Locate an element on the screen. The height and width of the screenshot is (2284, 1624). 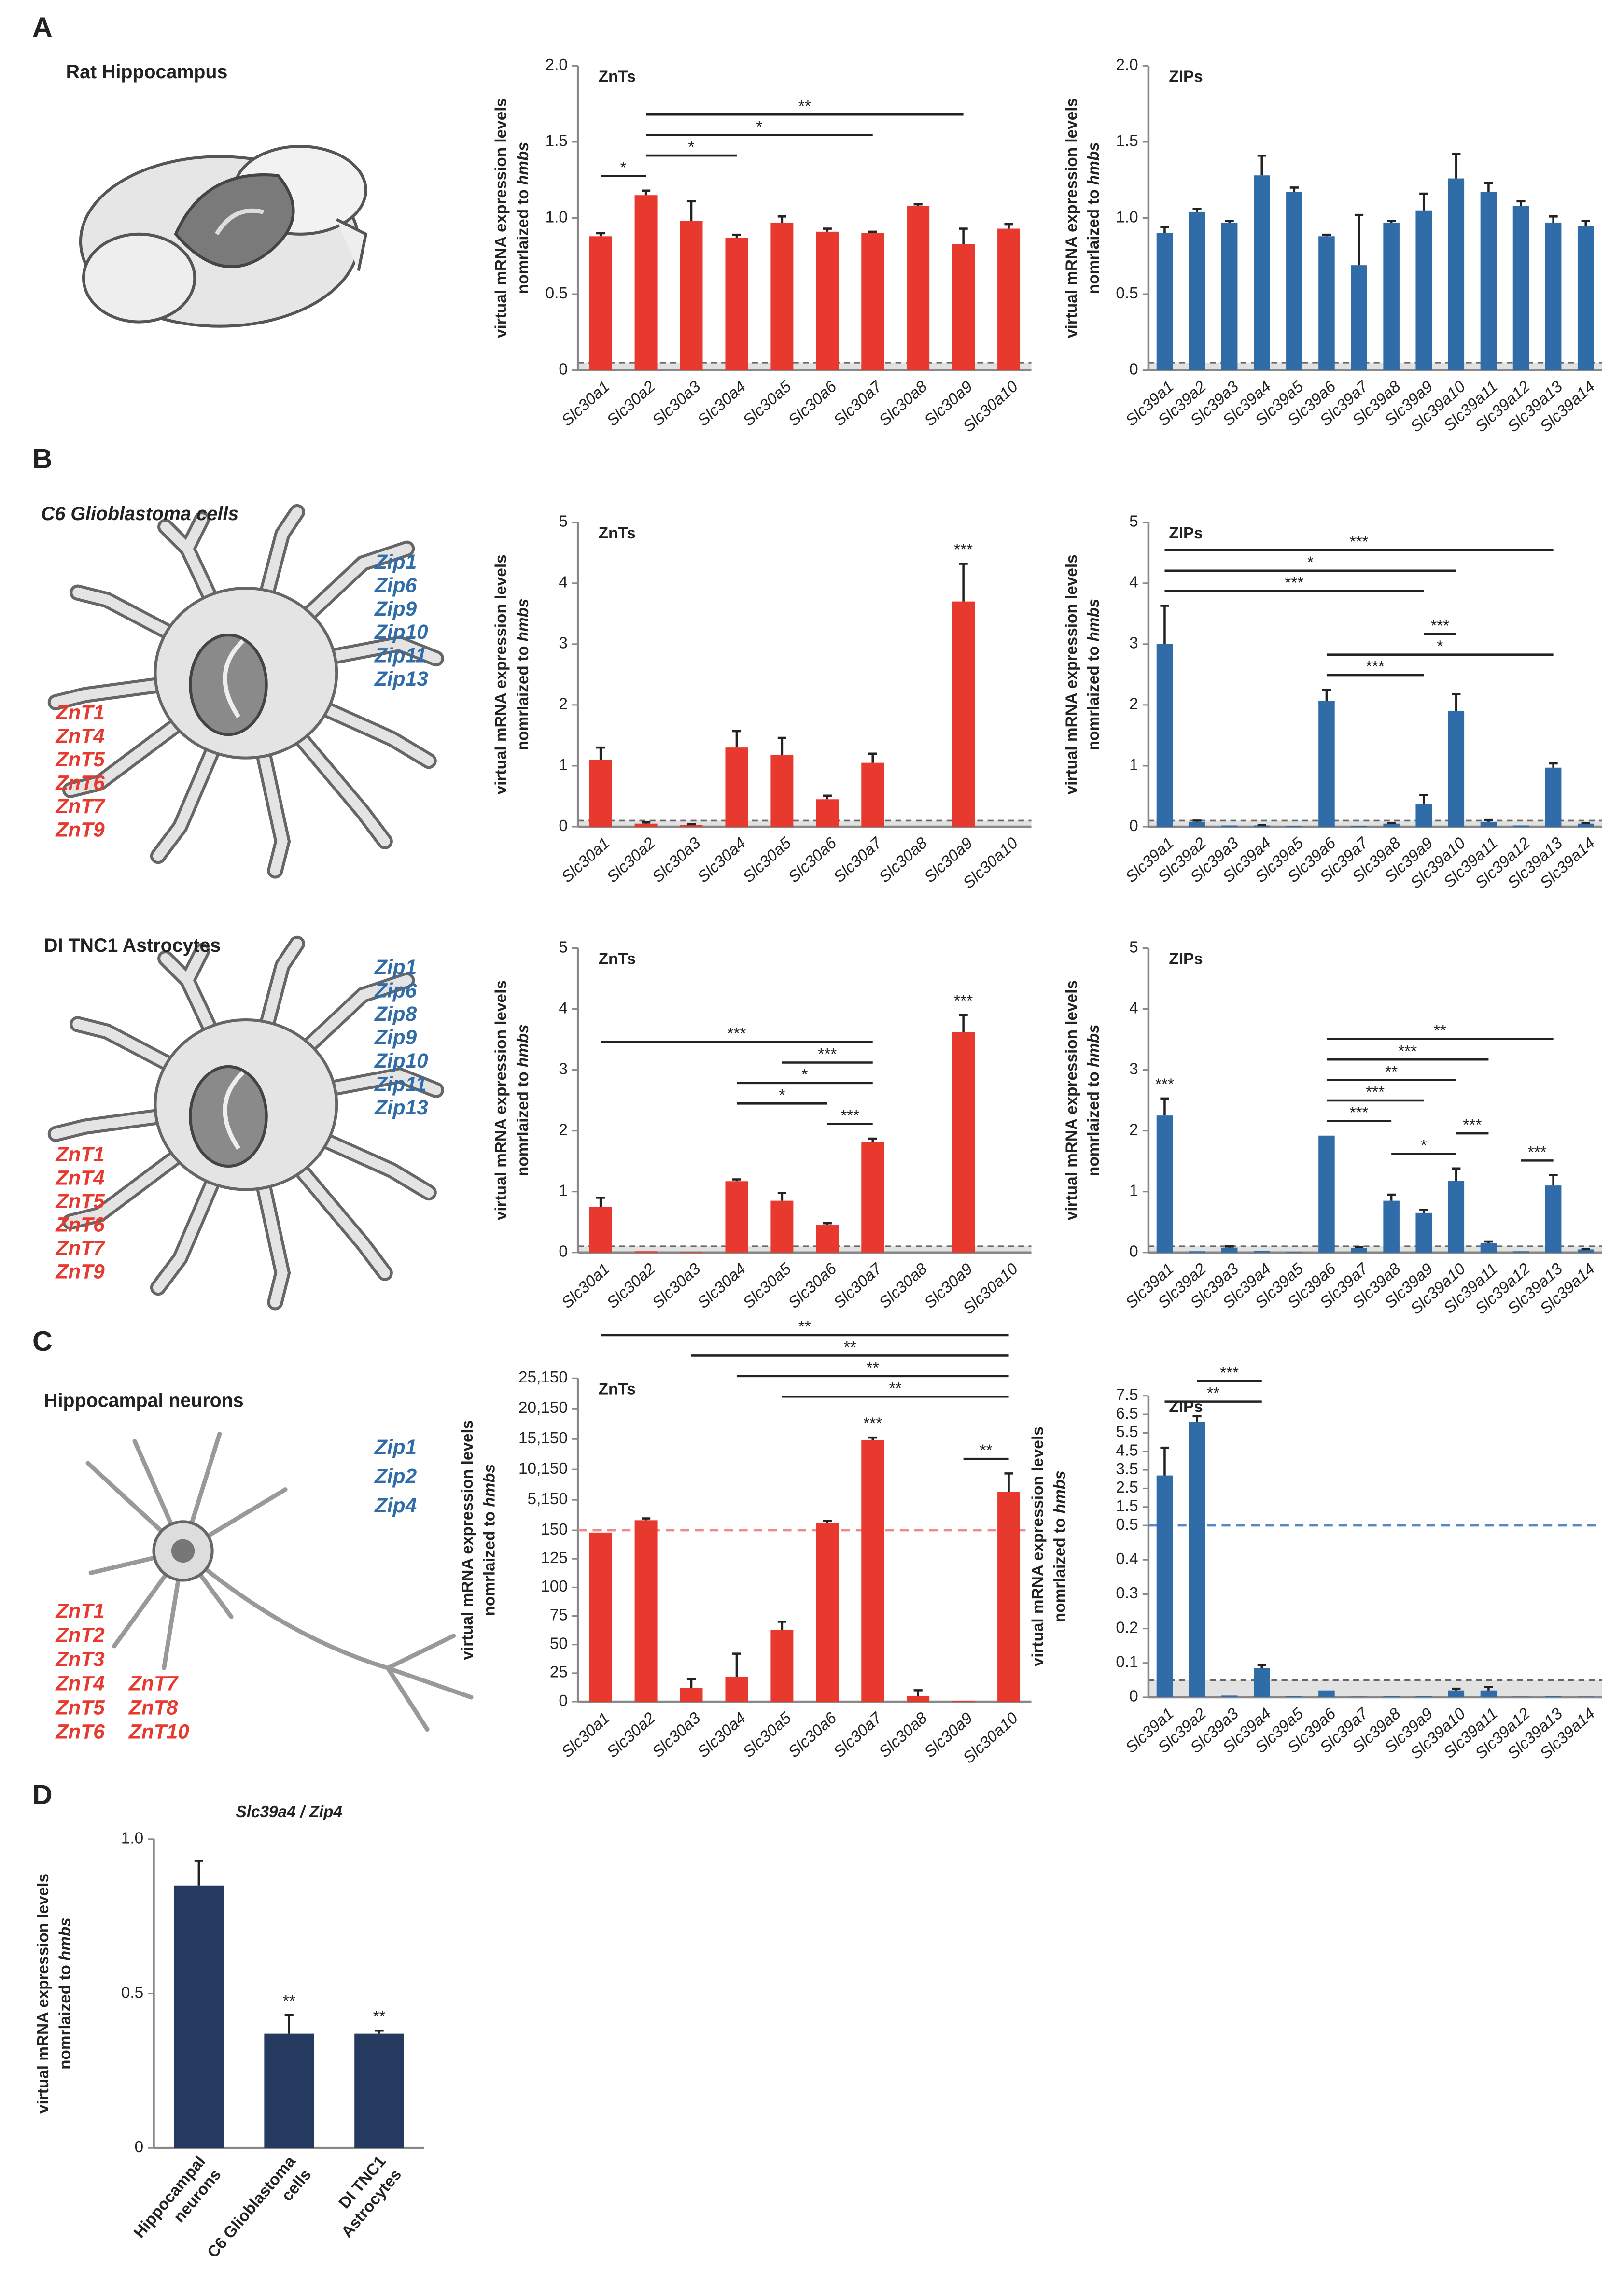
x-tick-label: Slc30a7 is located at coordinates (858, 1286).